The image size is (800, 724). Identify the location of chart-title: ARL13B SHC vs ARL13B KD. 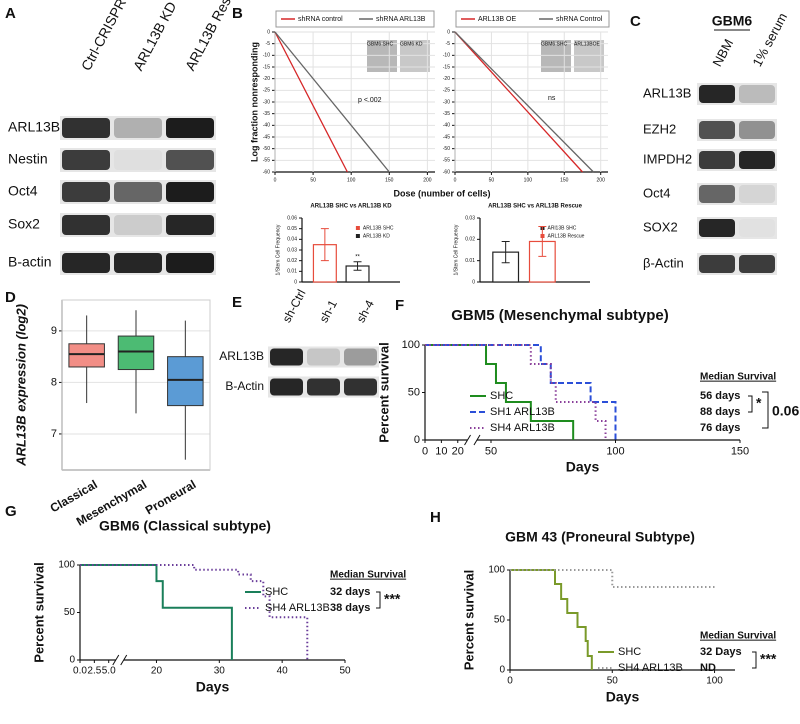
(351, 207).